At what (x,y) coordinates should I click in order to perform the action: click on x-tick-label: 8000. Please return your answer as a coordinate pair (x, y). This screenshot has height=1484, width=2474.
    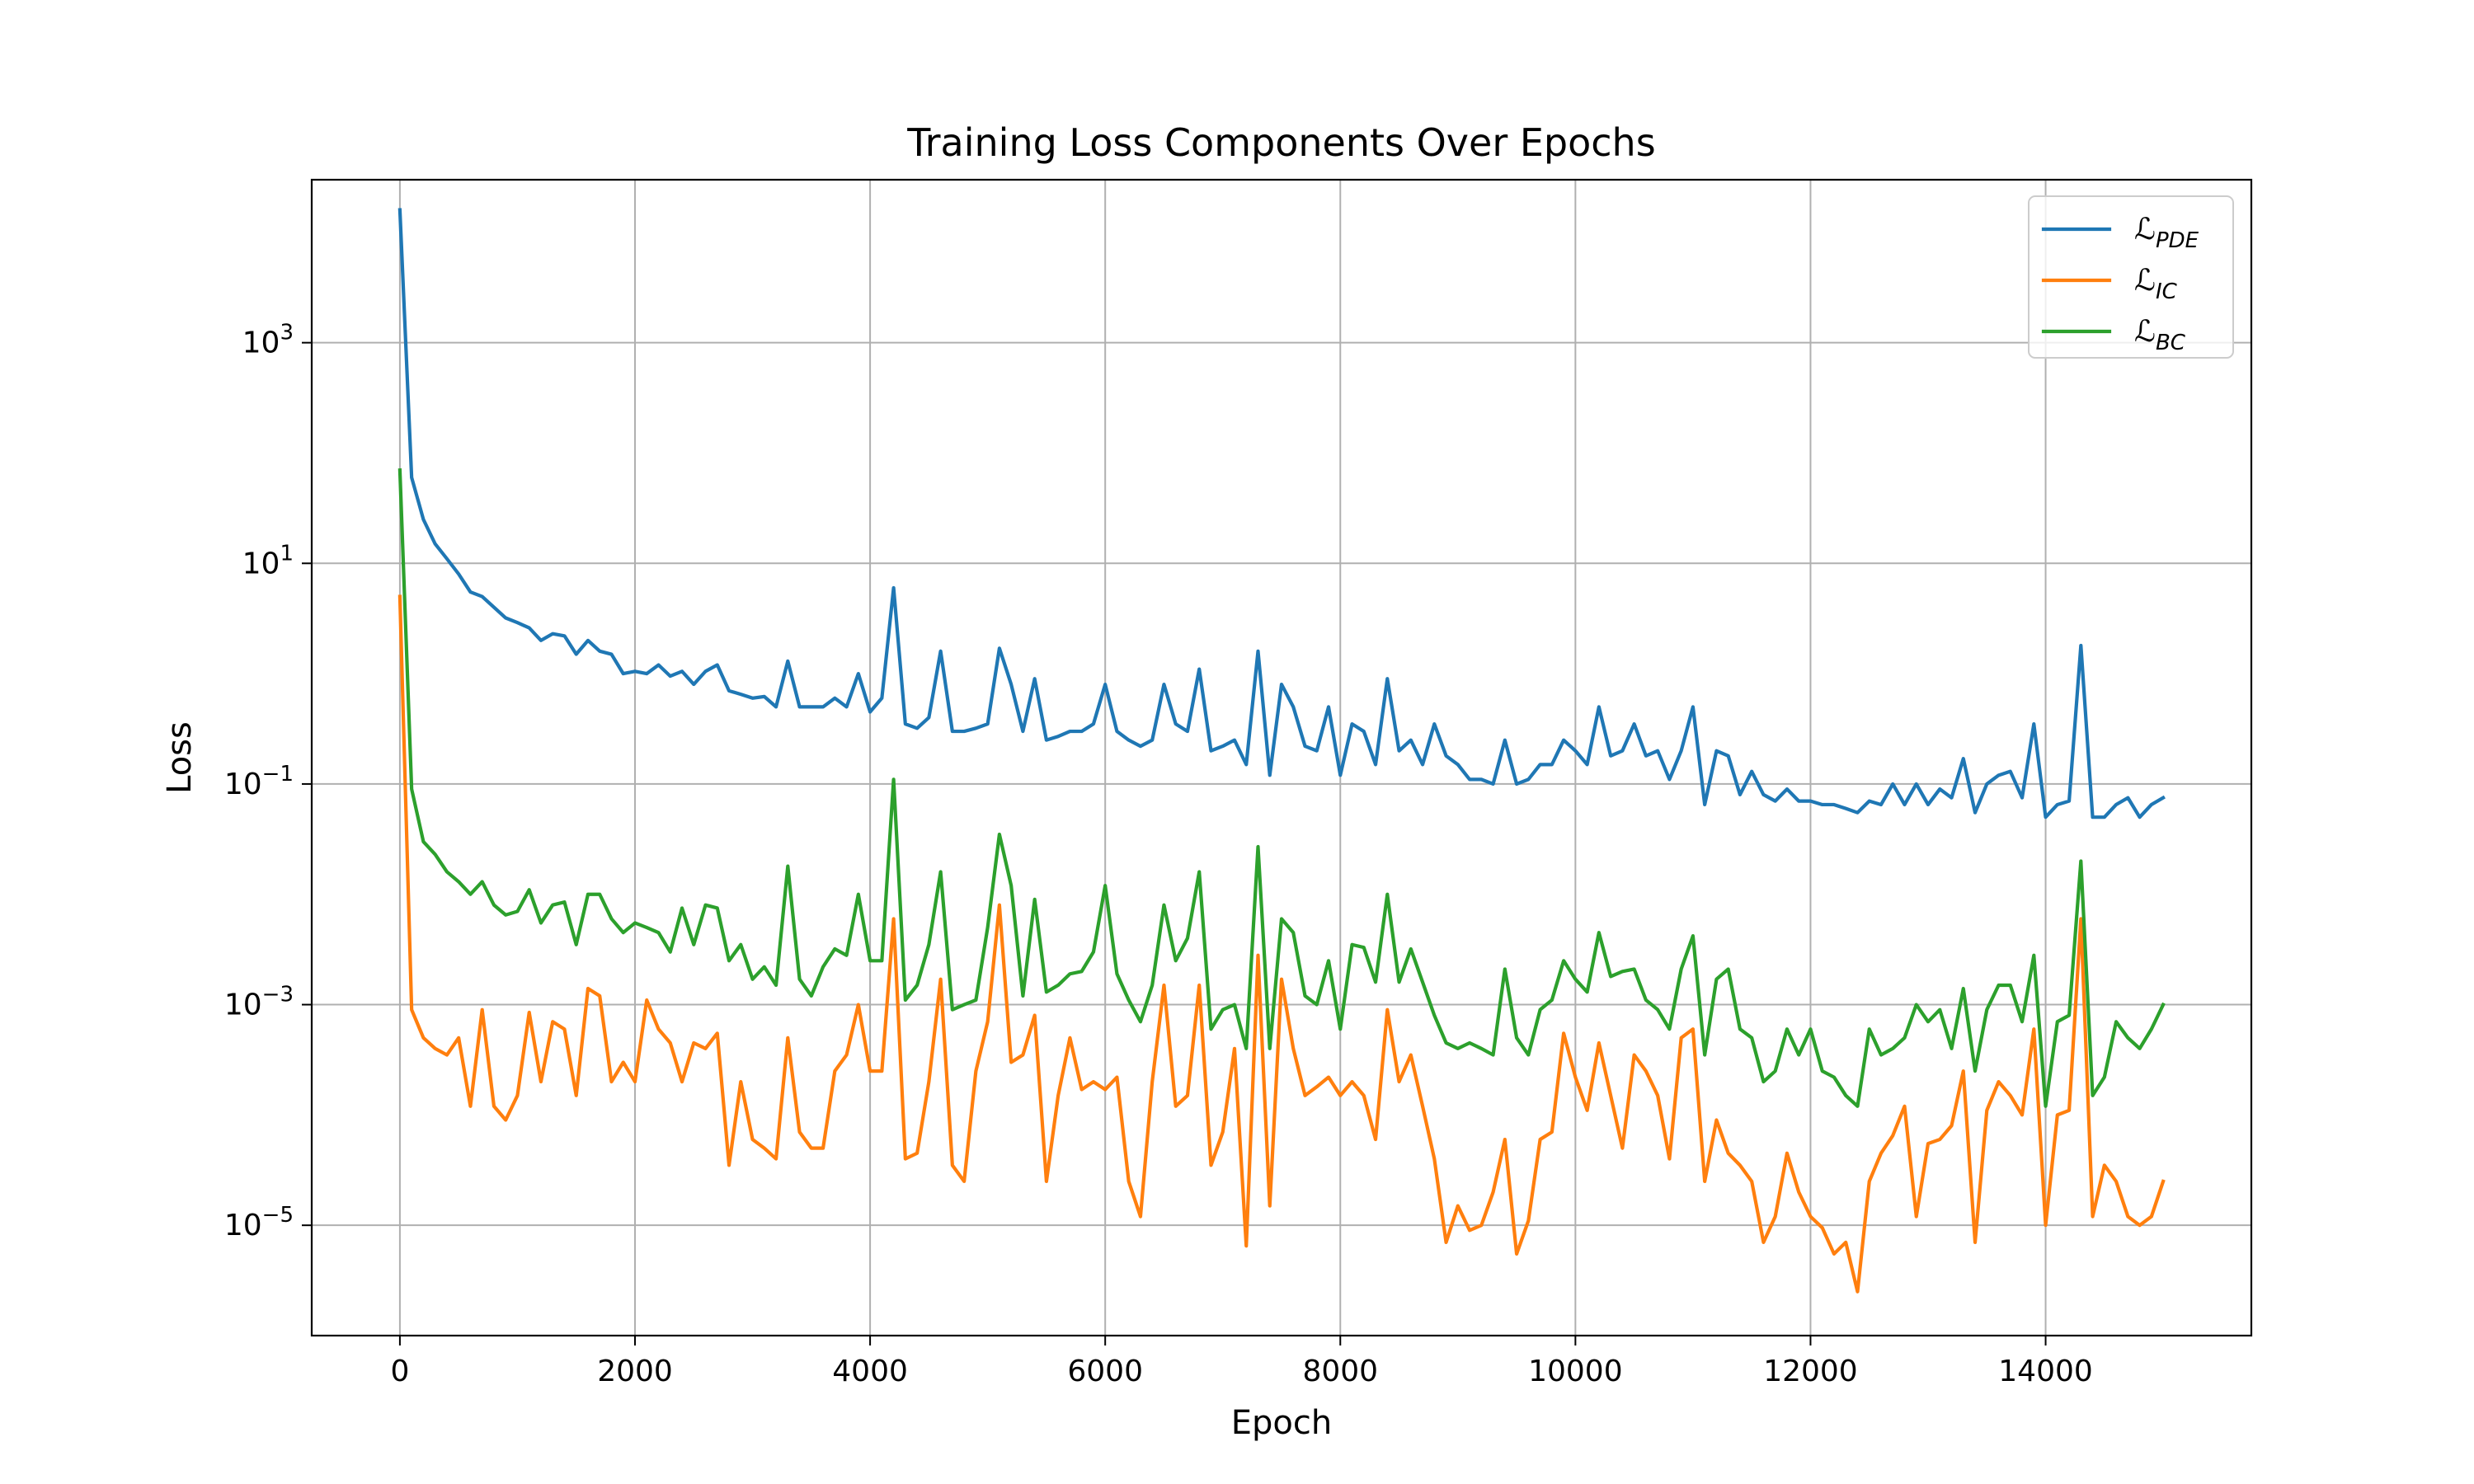
    Looking at the image, I should click on (1340, 1371).